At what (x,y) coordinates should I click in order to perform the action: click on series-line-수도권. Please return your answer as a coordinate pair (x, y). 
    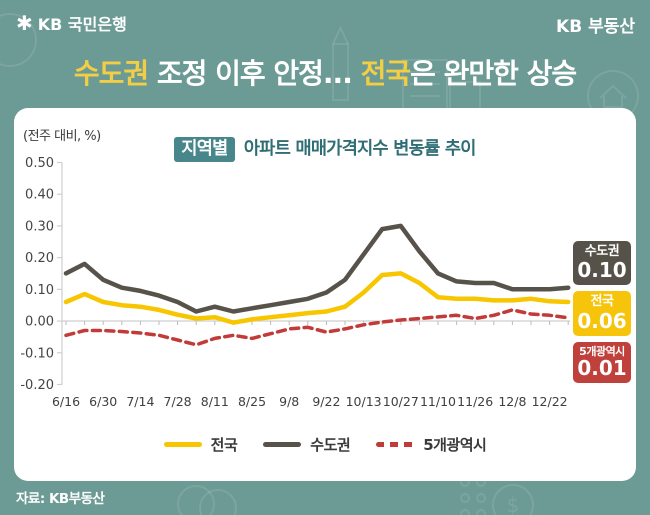
    Looking at the image, I should click on (317, 268).